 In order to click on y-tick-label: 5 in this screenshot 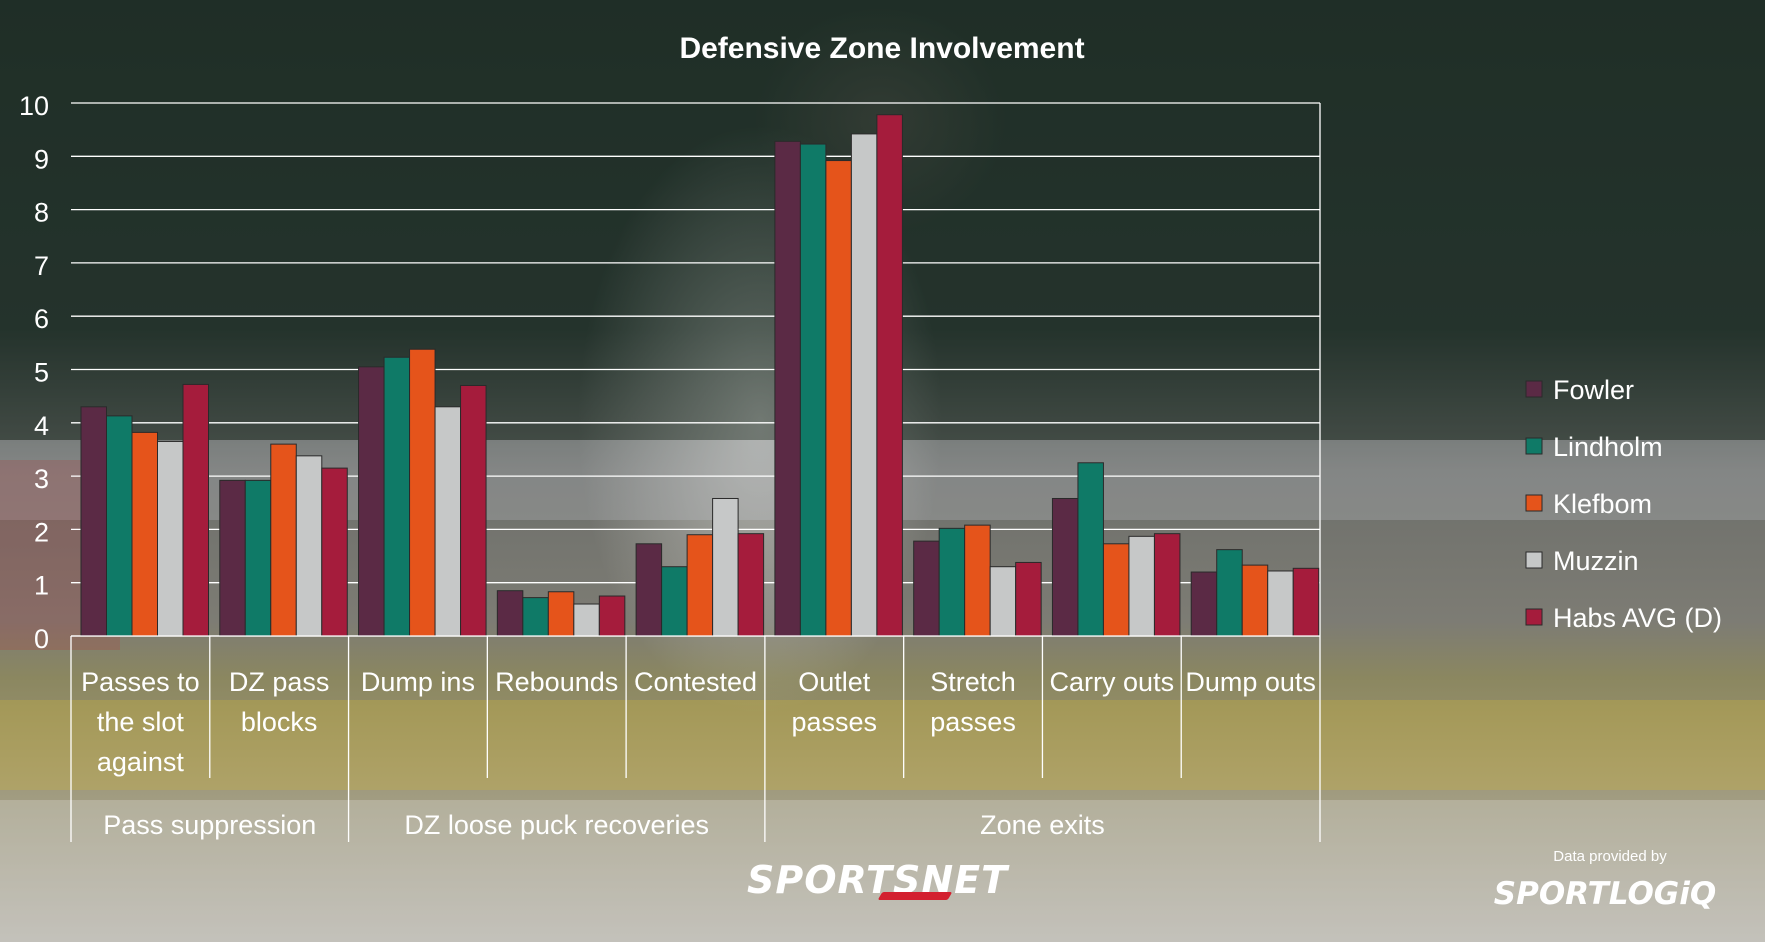, I will do `click(41, 373)`.